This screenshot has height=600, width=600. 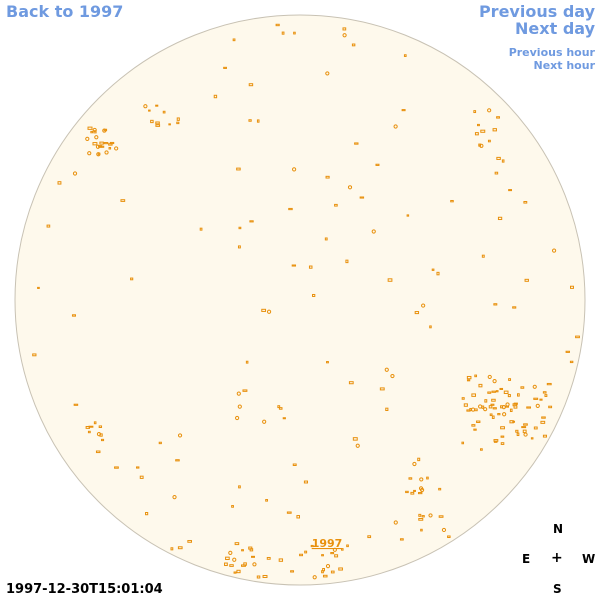 What do you see at coordinates (555, 28) in the screenshot?
I see `next-day-link: Next day` at bounding box center [555, 28].